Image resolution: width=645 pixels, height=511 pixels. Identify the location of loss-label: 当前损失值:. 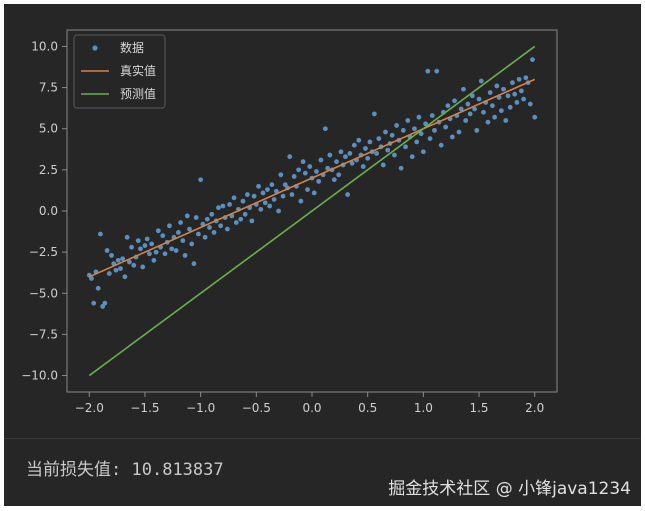
(74, 470).